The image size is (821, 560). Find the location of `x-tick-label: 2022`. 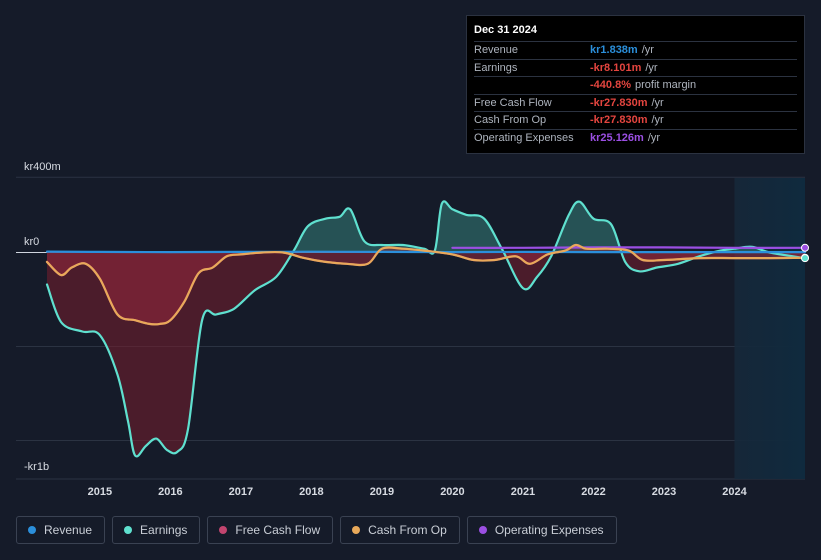

x-tick-label: 2022 is located at coordinates (593, 492).